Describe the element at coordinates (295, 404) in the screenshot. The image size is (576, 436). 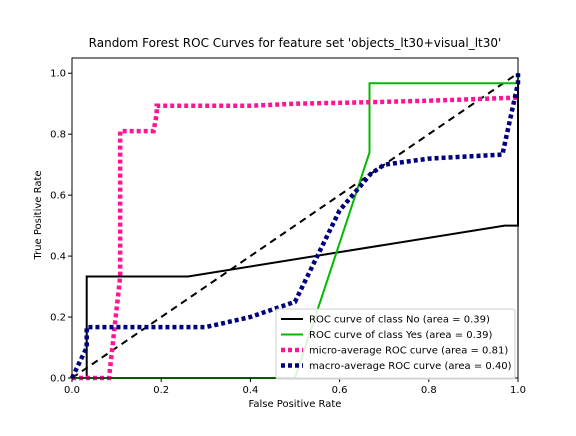
I see `x-axis-label: False Positive Rate` at that location.